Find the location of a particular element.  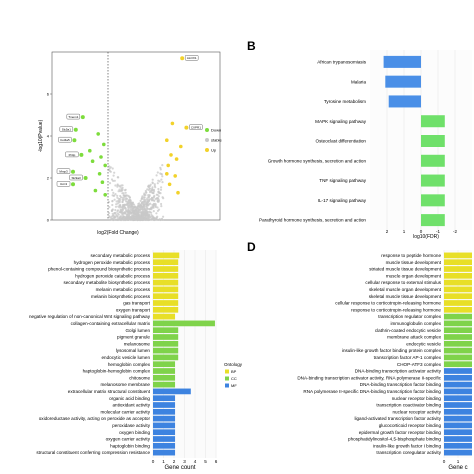

kegg-category-label: Osteoclast differentiation is located at coordinates (341, 141).